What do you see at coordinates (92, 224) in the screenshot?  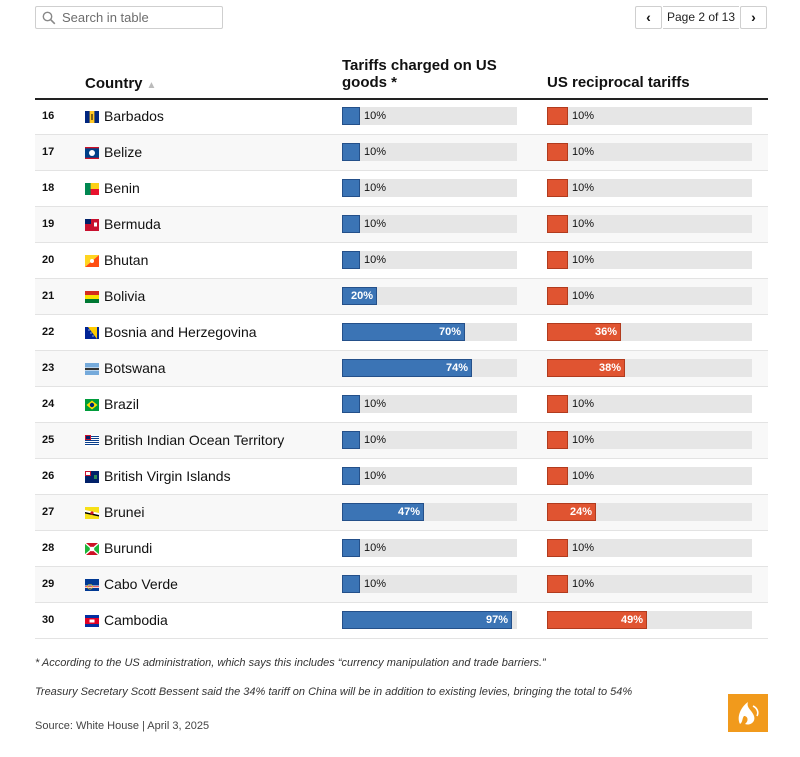 I see `bermuda-flag-icon` at bounding box center [92, 224].